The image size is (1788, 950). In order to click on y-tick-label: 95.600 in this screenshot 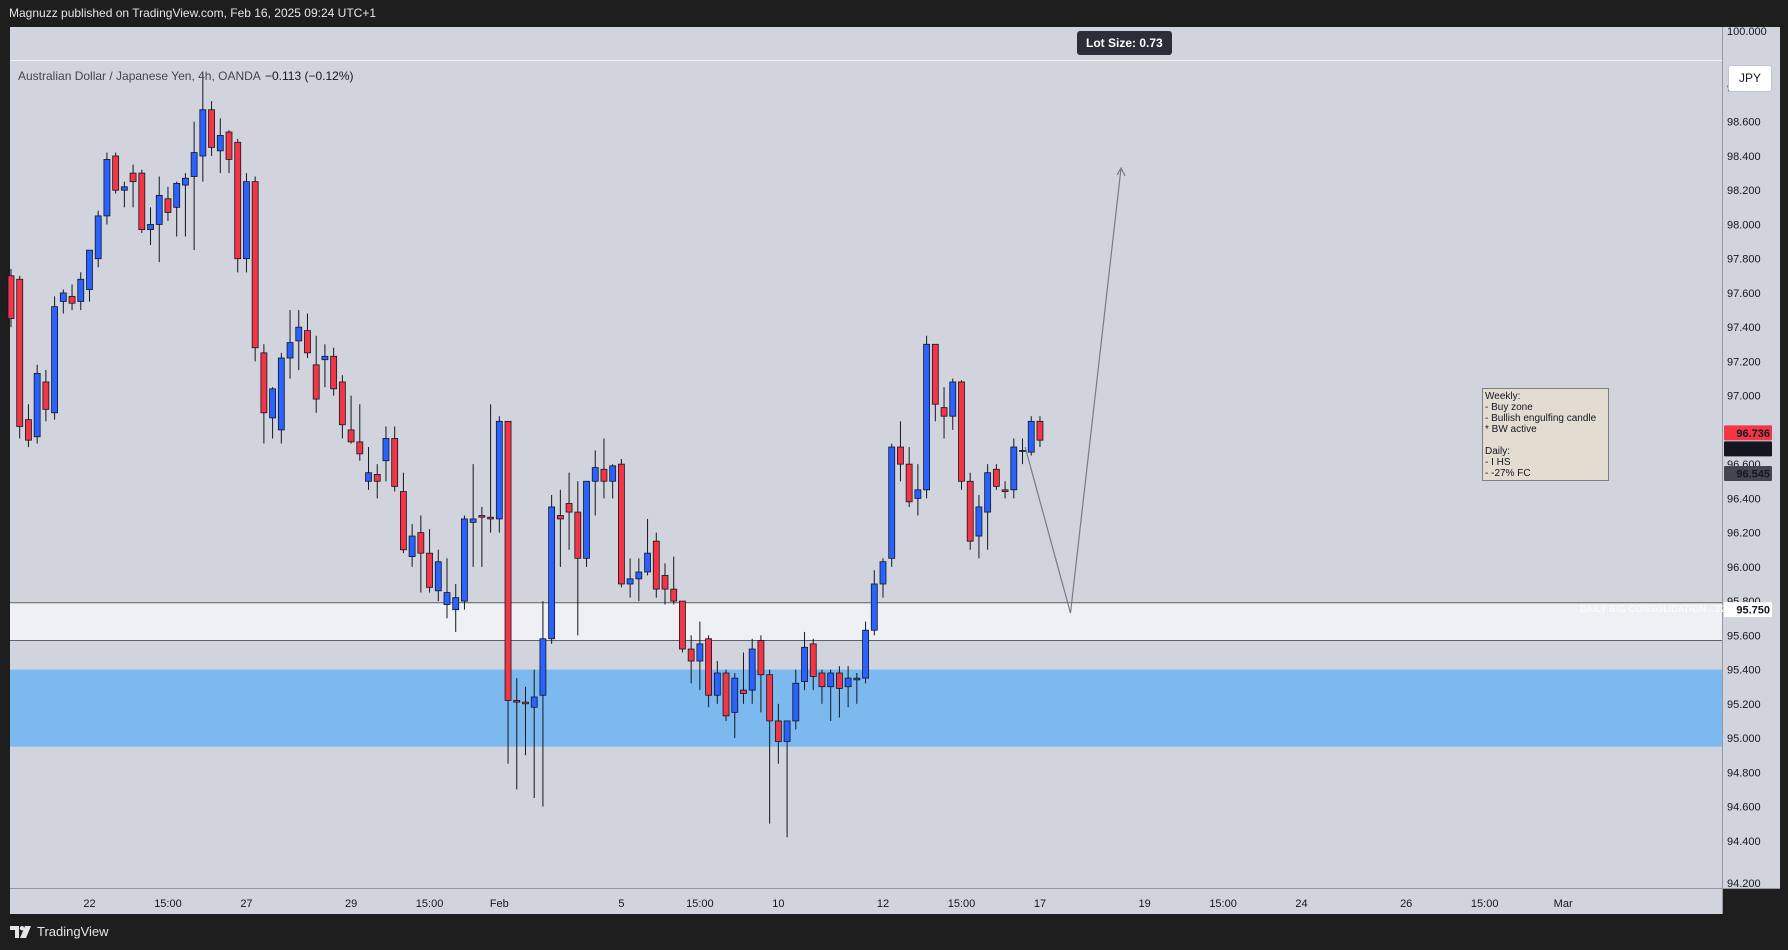, I will do `click(1744, 636)`.